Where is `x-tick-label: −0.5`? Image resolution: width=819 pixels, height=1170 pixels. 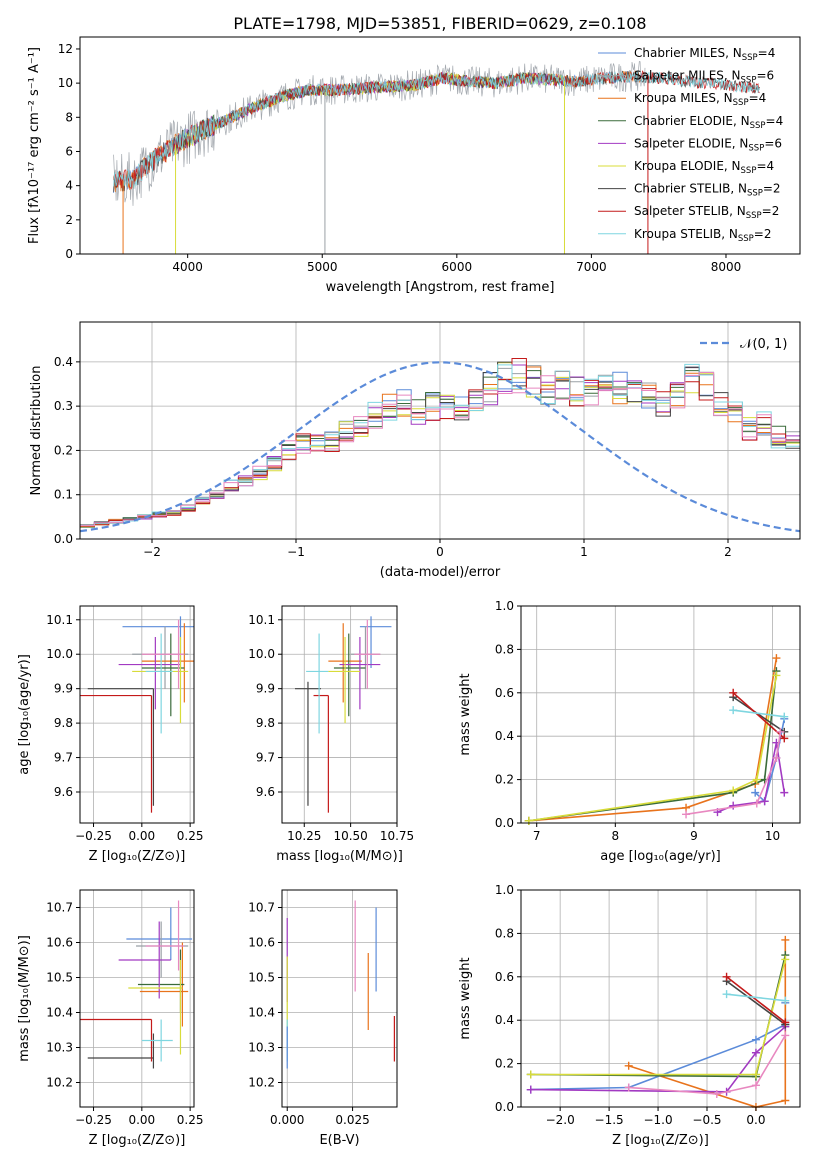 x-tick-label: −0.5 is located at coordinates (706, 1120).